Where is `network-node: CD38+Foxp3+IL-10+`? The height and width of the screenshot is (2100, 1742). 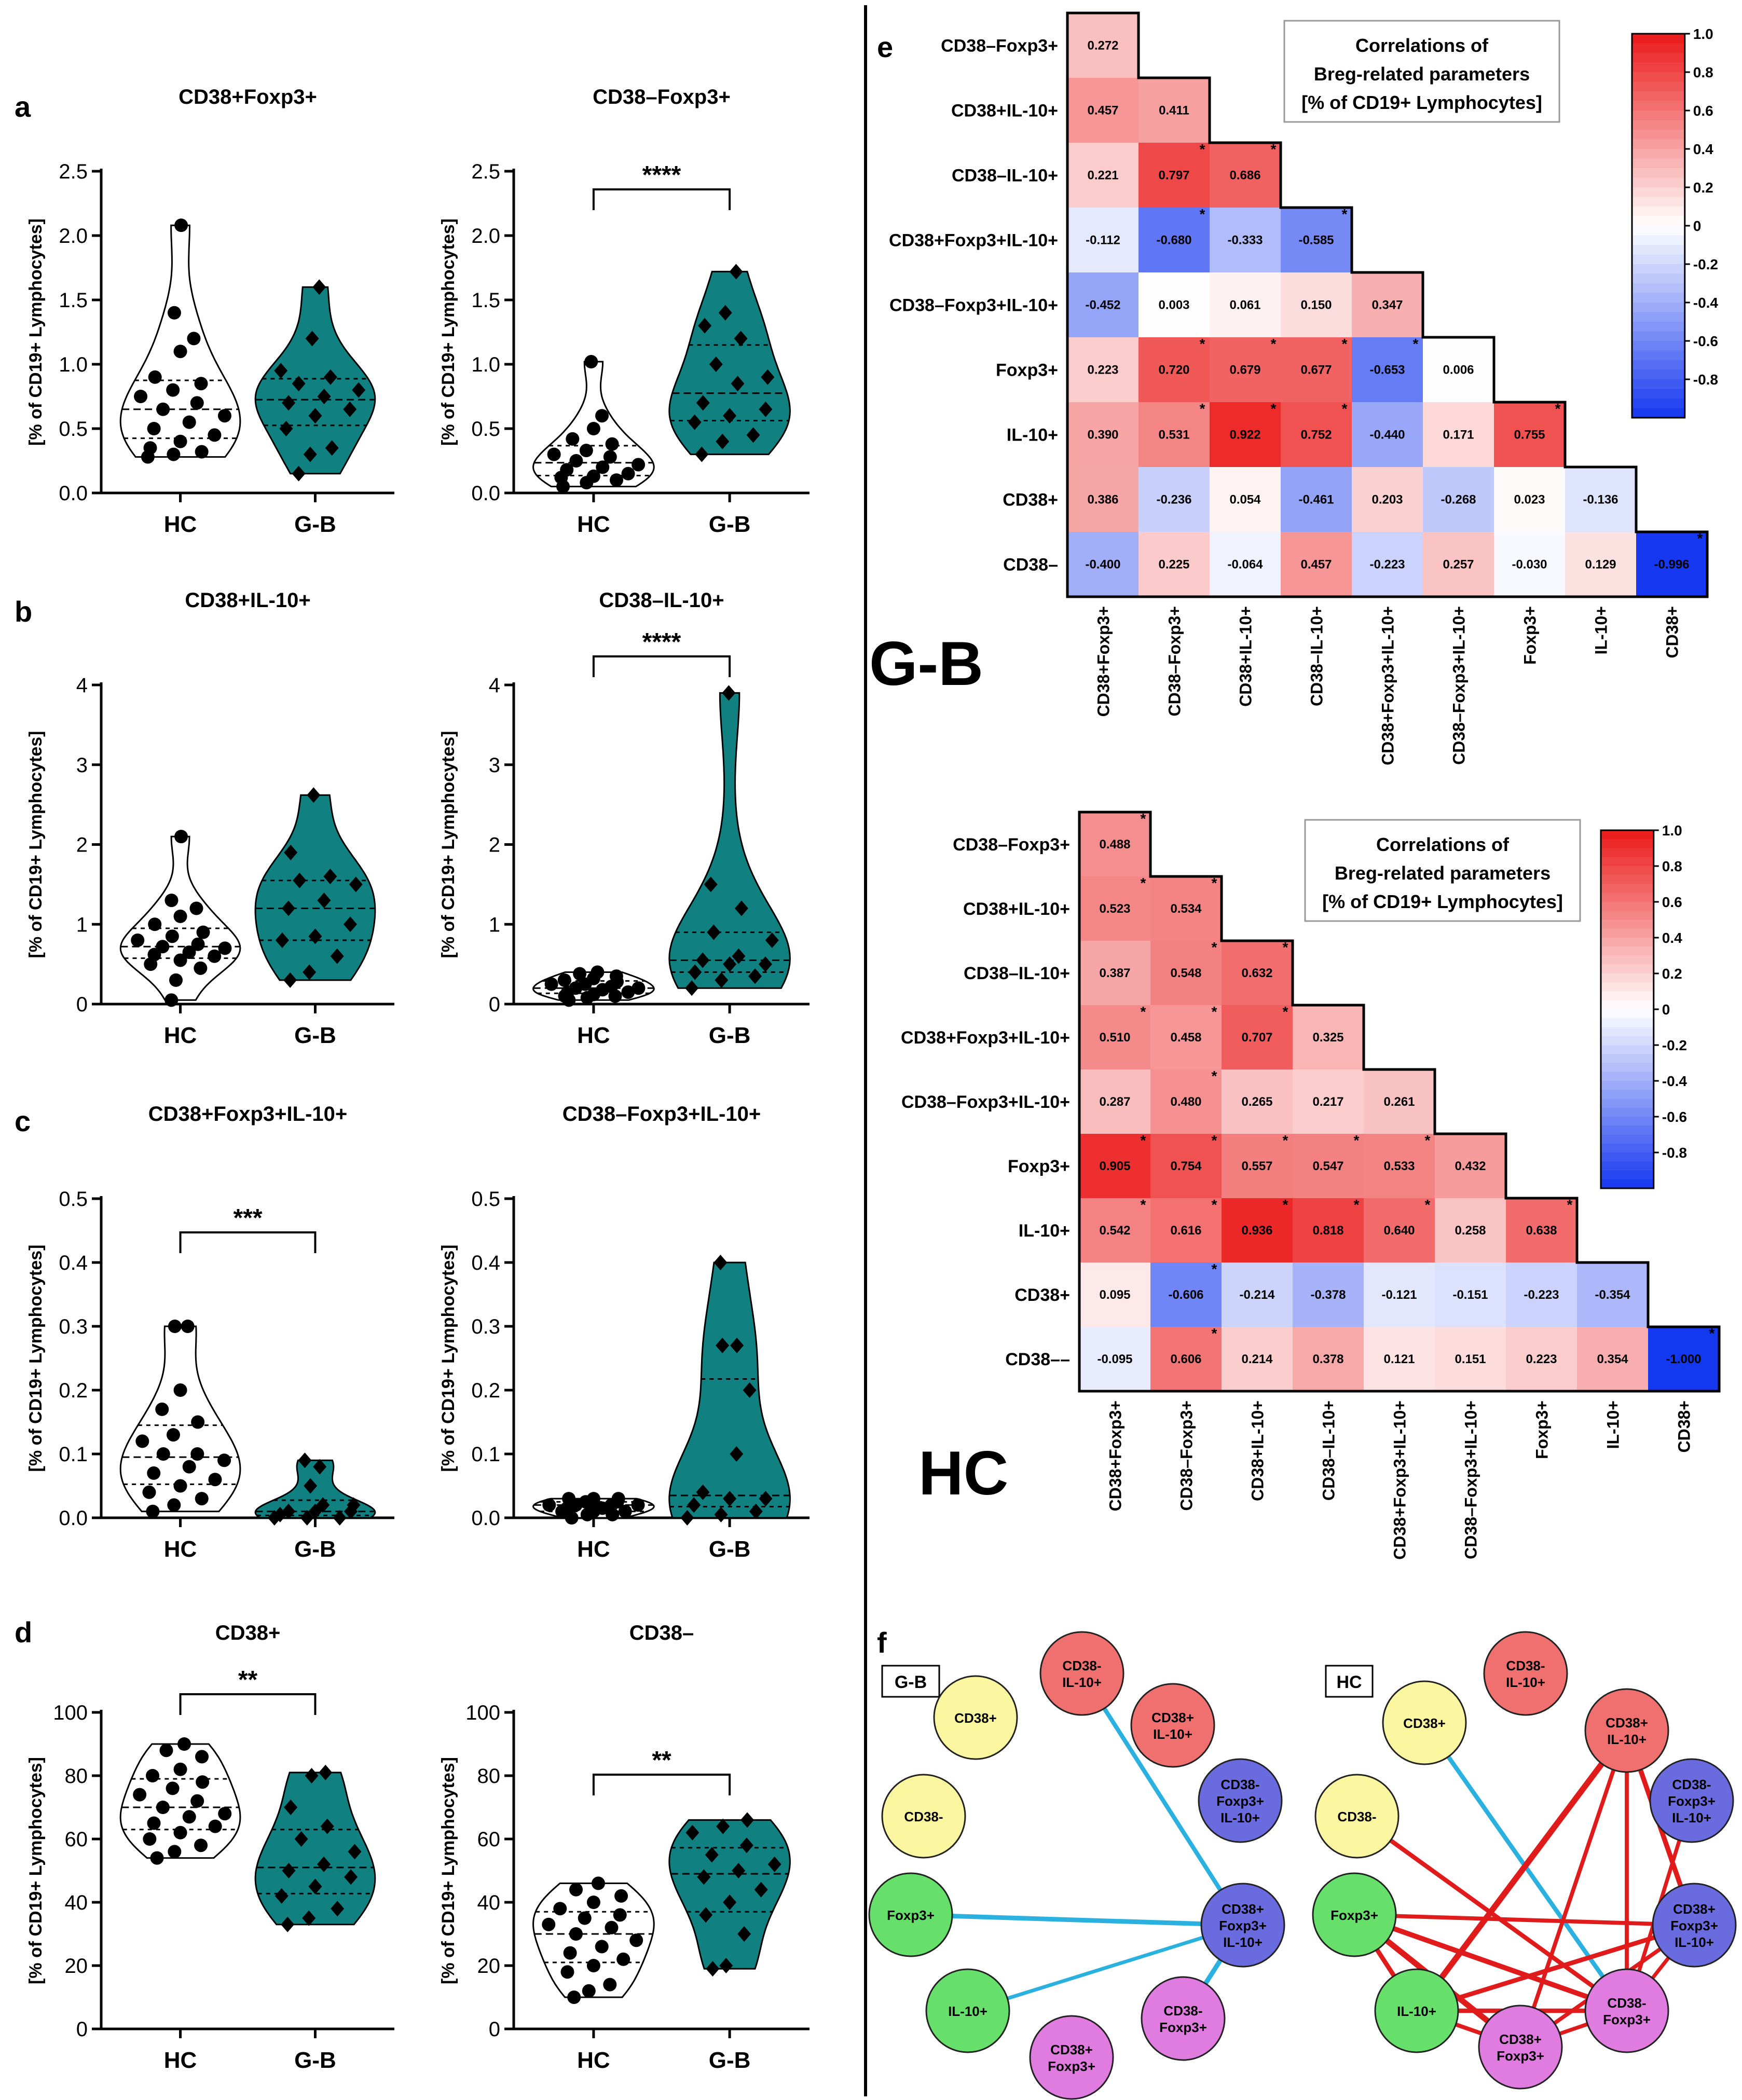 network-node: CD38+Foxp3+IL-10+ is located at coordinates (1242, 1925).